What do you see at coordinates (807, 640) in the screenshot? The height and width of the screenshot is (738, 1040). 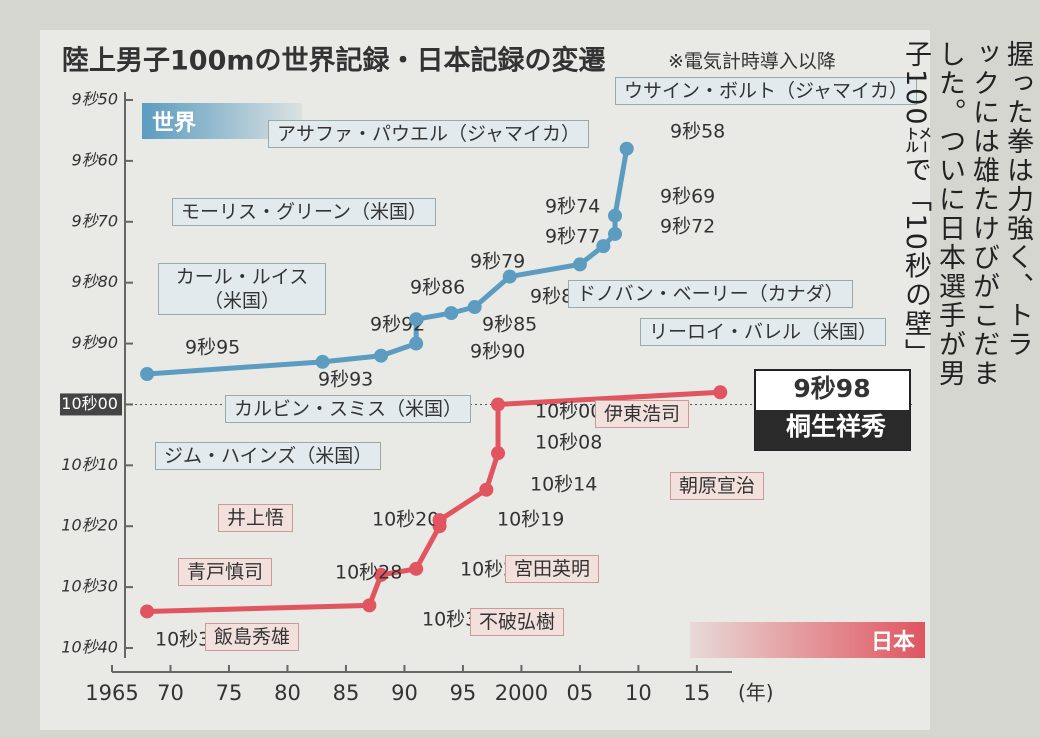 I see `legend-item: 日本` at bounding box center [807, 640].